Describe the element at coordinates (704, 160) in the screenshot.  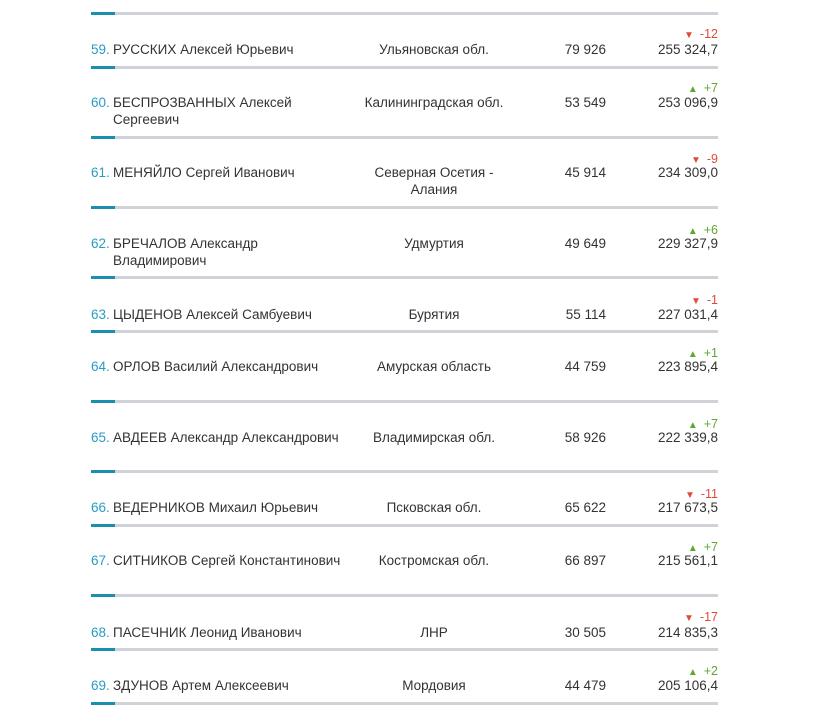
I see `rank-change: ▼ -9` at that location.